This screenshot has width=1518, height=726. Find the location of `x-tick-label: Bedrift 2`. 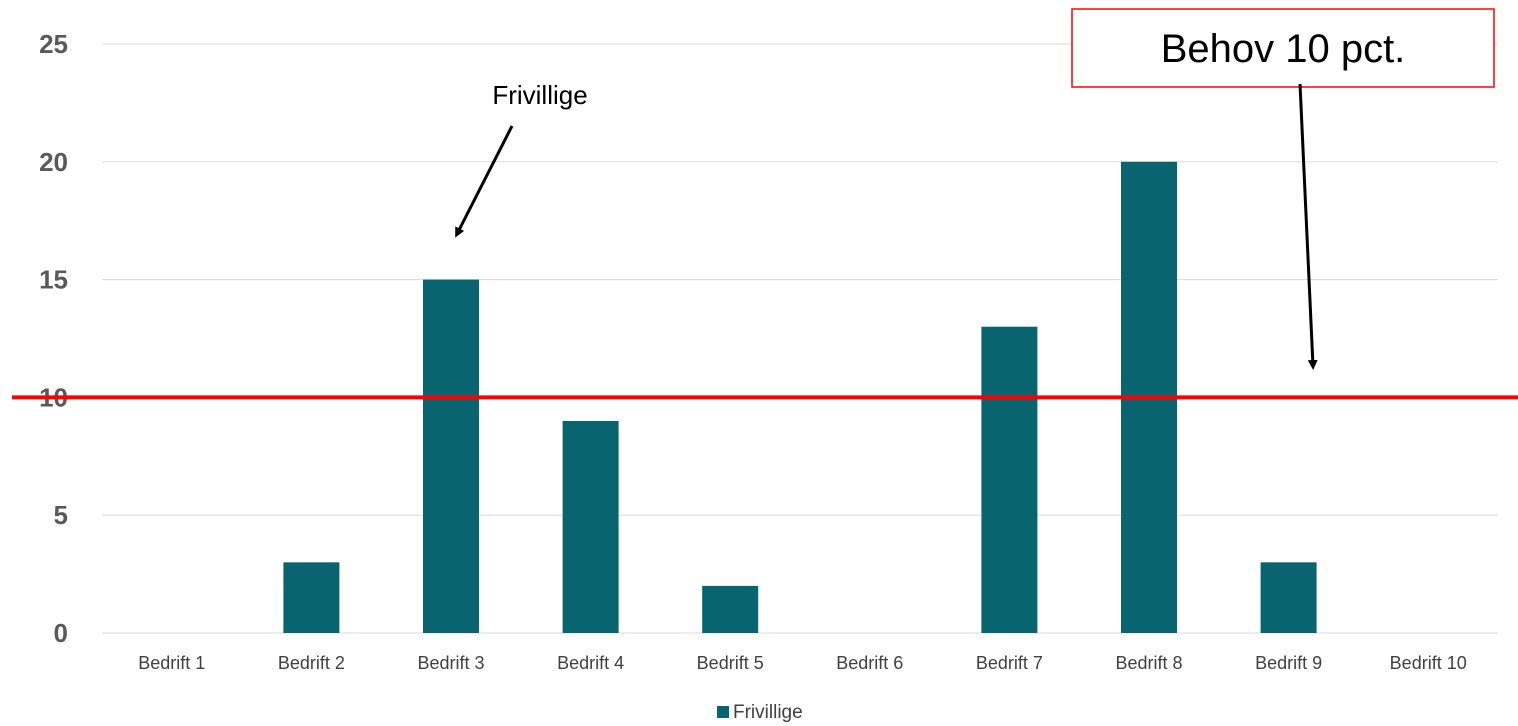

x-tick-label: Bedrift 2 is located at coordinates (311, 663).